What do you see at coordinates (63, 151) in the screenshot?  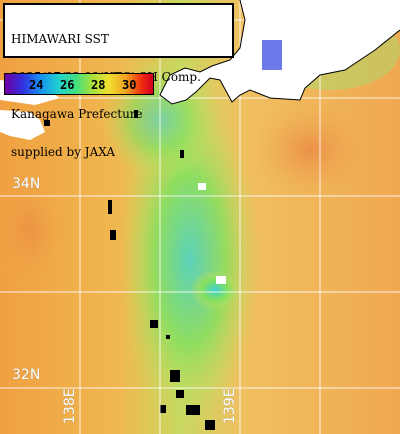 I see `title-line-4: supplied by JAXA` at bounding box center [63, 151].